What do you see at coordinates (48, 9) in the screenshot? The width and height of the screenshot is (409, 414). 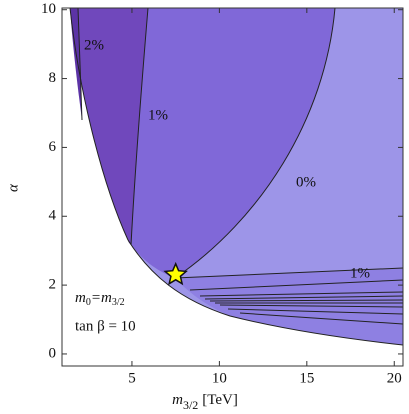 I see `y-tick-label: 10` at bounding box center [48, 9].